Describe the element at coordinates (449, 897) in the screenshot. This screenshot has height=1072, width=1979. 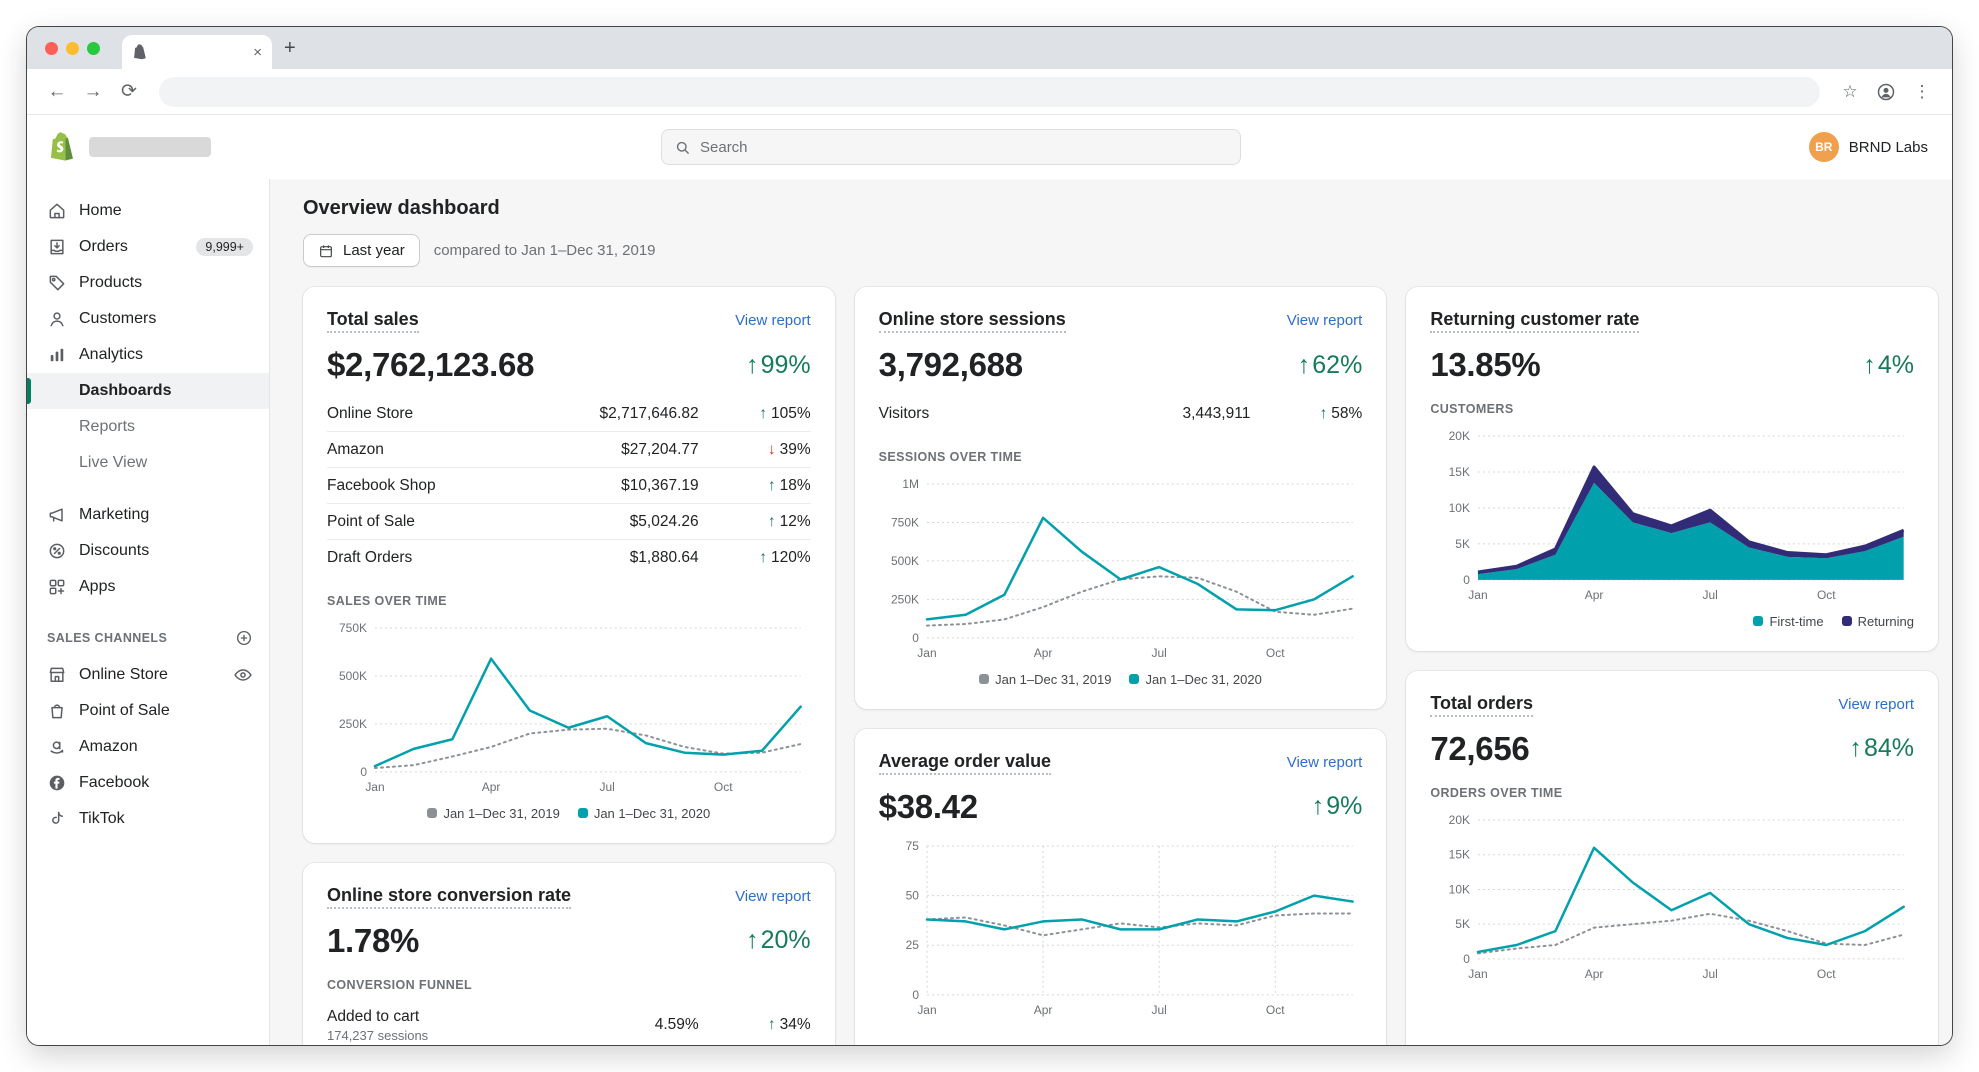
I see `card-title: Online store conversion rate` at that location.